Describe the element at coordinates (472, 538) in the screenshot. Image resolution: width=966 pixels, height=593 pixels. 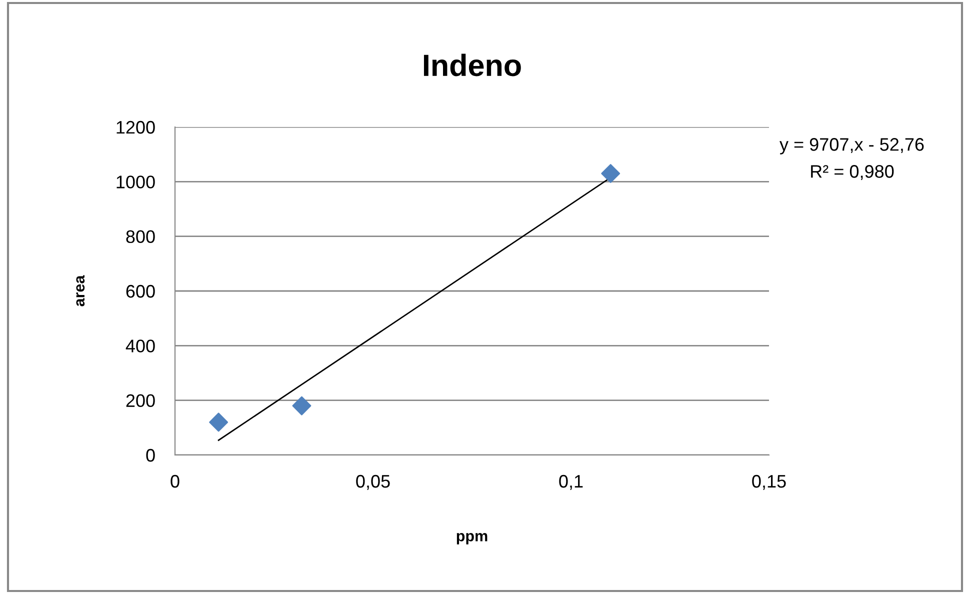
I see `x-axis-title: ppm` at that location.